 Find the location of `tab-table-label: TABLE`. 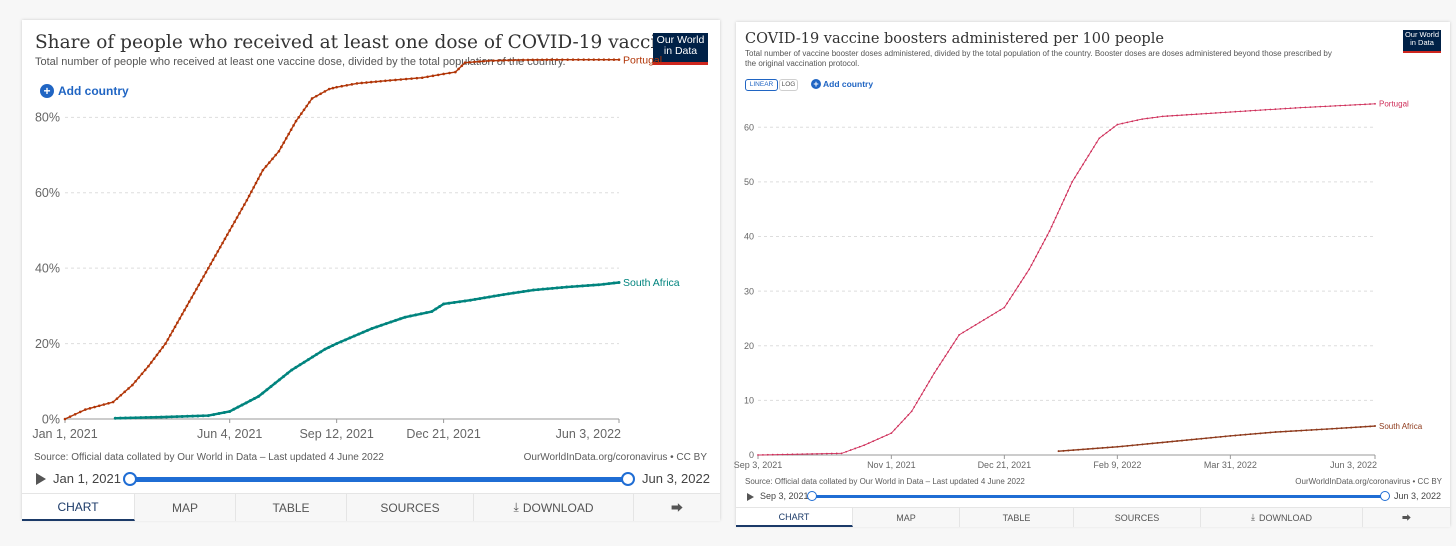

tab-table-label: TABLE is located at coordinates (291, 507).